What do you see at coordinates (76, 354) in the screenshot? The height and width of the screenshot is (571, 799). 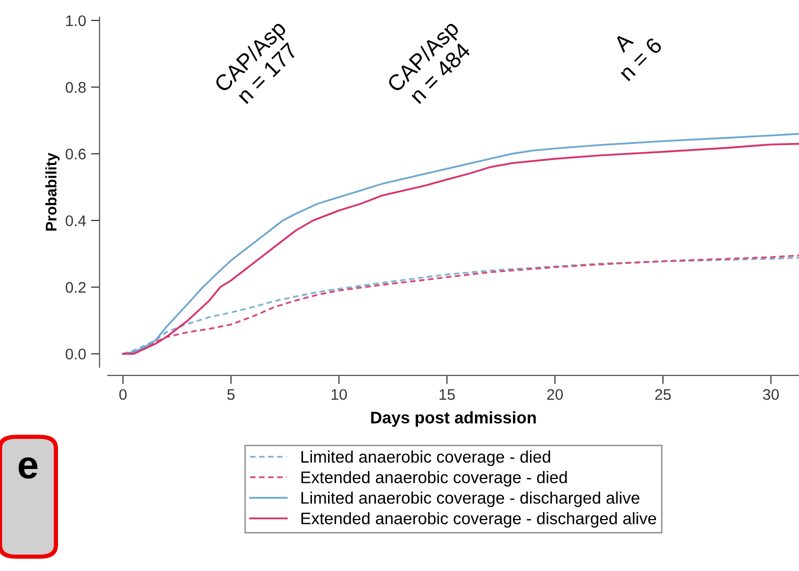 I see `y-tick-label: 0.0` at bounding box center [76, 354].